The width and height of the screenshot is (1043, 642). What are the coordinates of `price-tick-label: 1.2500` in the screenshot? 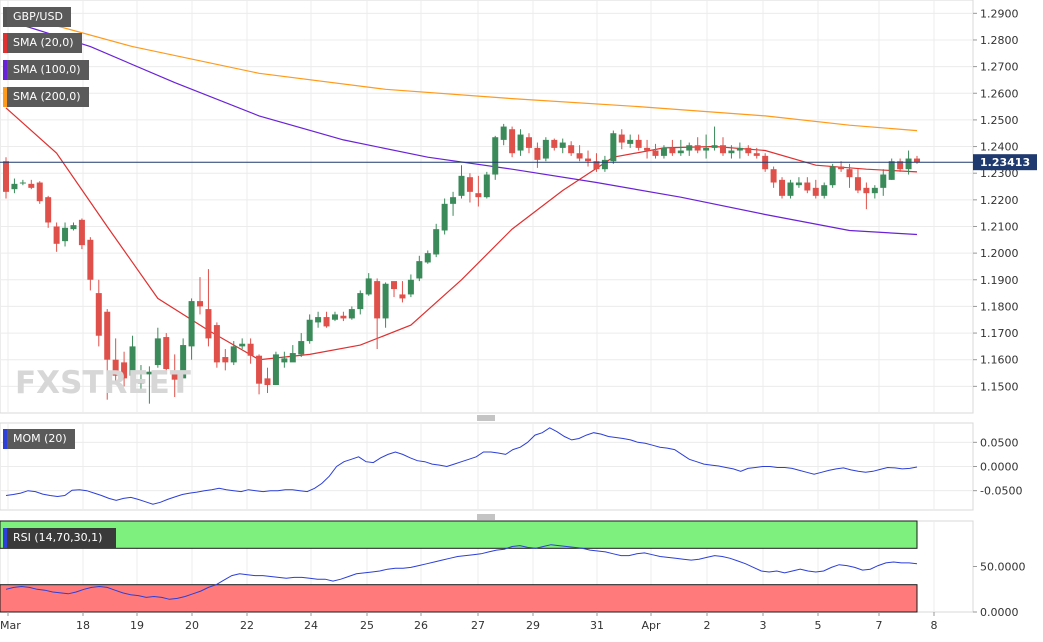 It's located at (999, 120).